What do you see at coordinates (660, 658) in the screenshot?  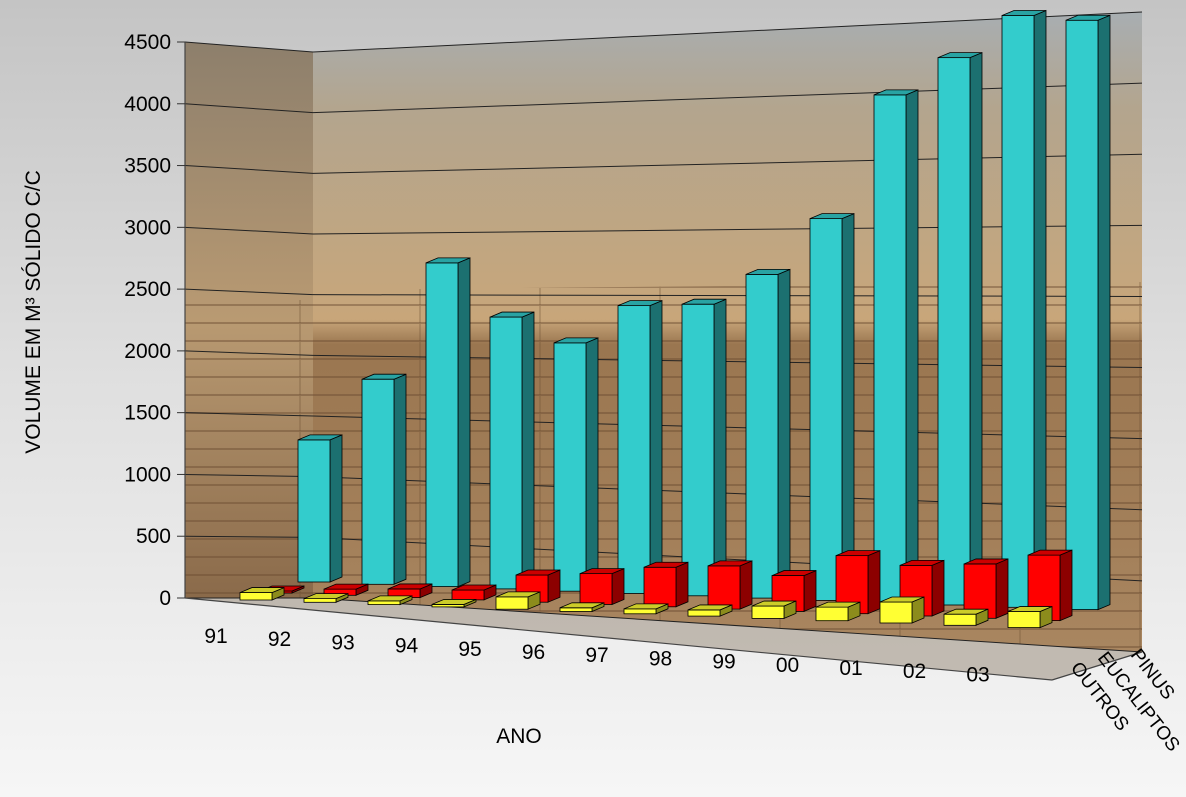 I see `x-tick-label: 98` at bounding box center [660, 658].